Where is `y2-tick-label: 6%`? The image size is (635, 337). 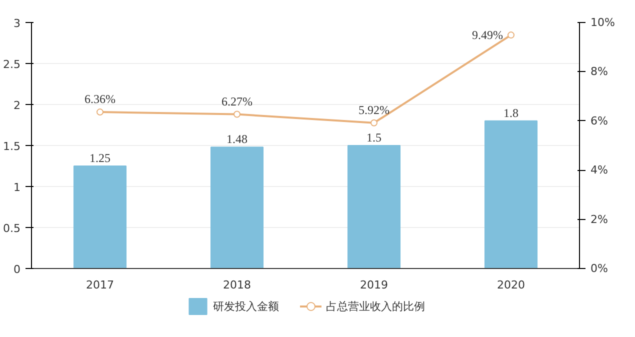
y2-tick-label: 6% is located at coordinates (599, 121).